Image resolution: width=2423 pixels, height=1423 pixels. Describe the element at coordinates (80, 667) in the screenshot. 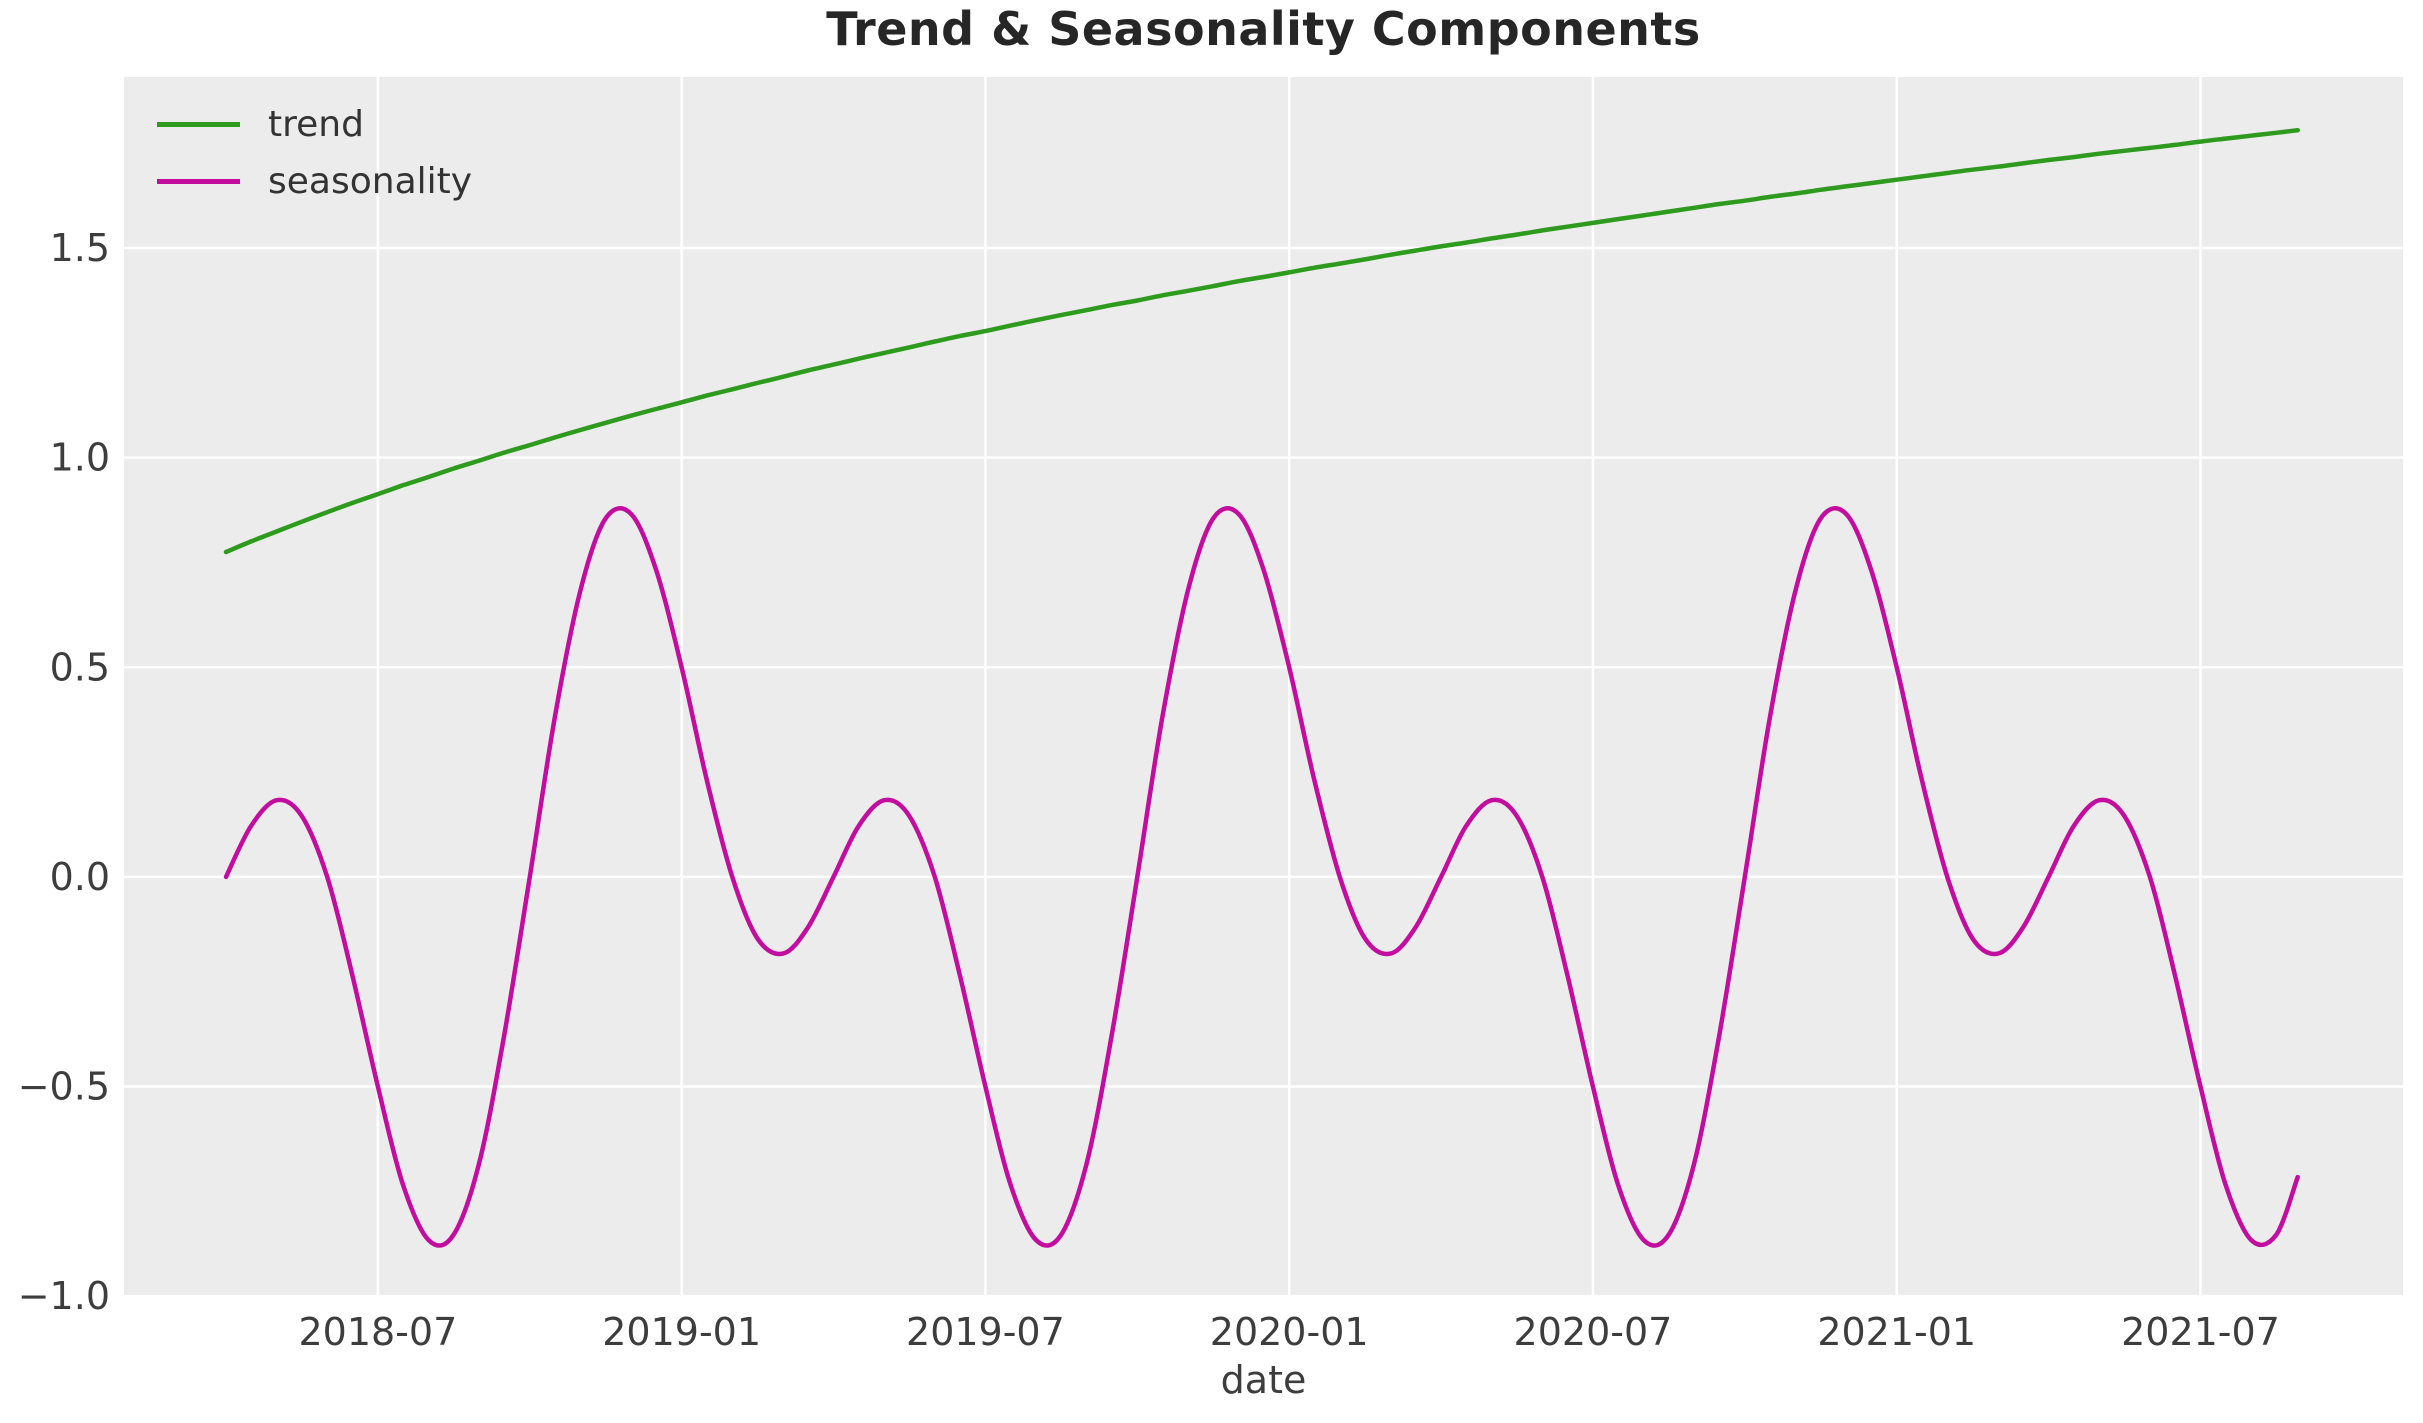

I see `y-tick-label-0.5: 0.5` at that location.